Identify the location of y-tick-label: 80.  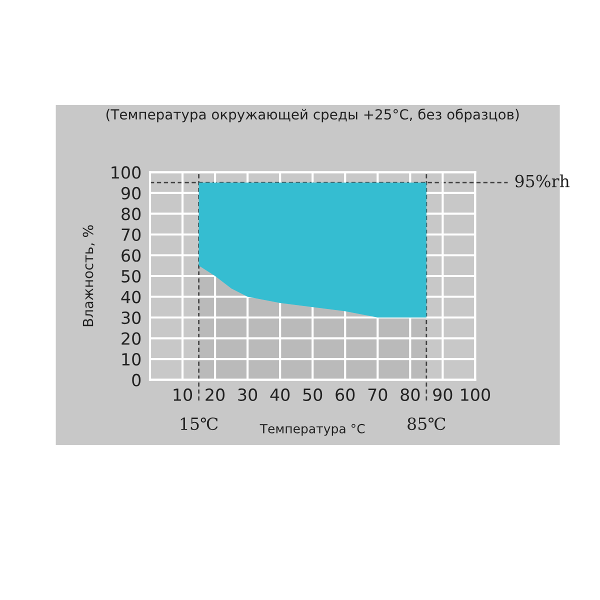
(131, 214).